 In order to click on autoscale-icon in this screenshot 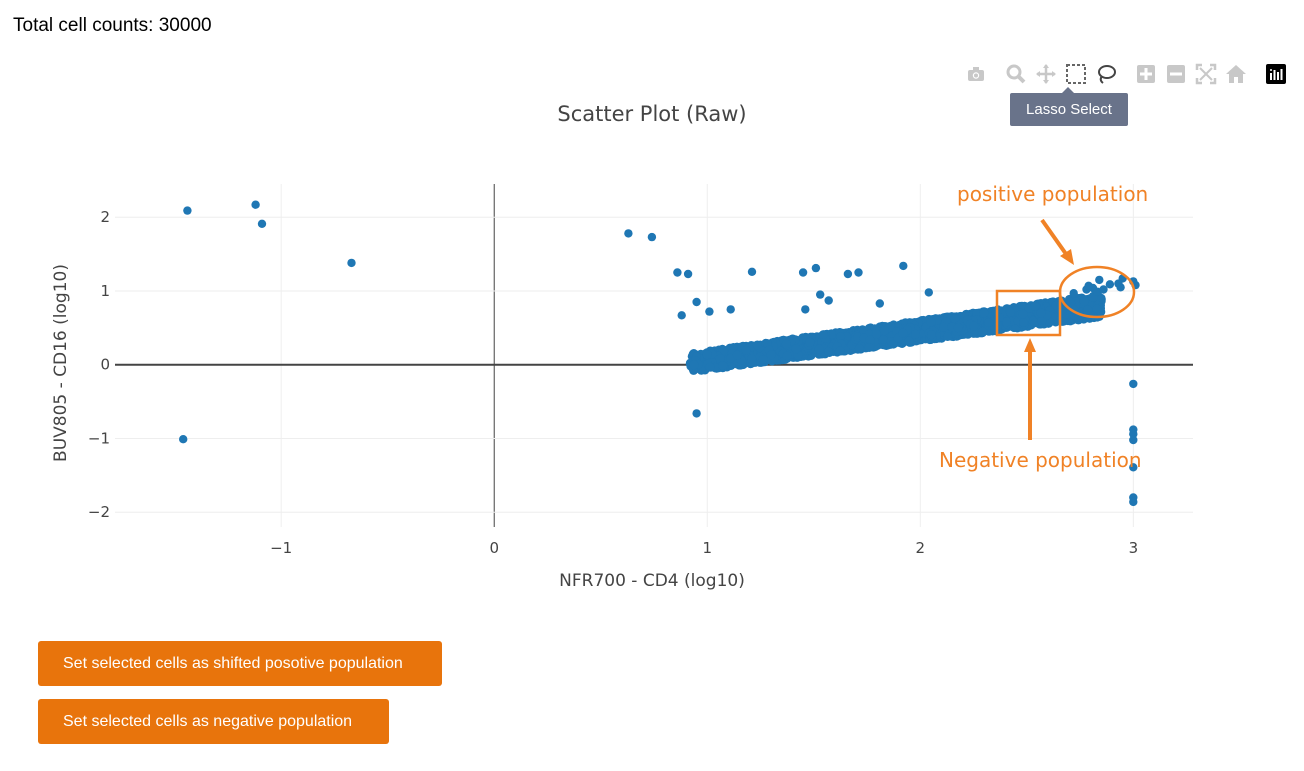, I will do `click(1206, 74)`.